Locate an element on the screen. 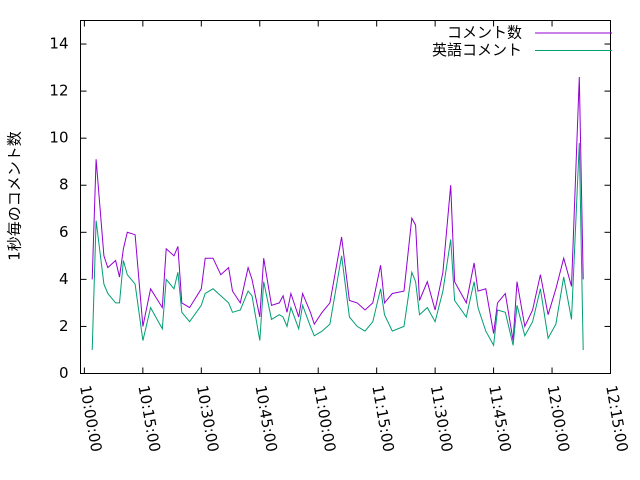 The image size is (640, 480). legend-label: コメント数 is located at coordinates (484, 33).